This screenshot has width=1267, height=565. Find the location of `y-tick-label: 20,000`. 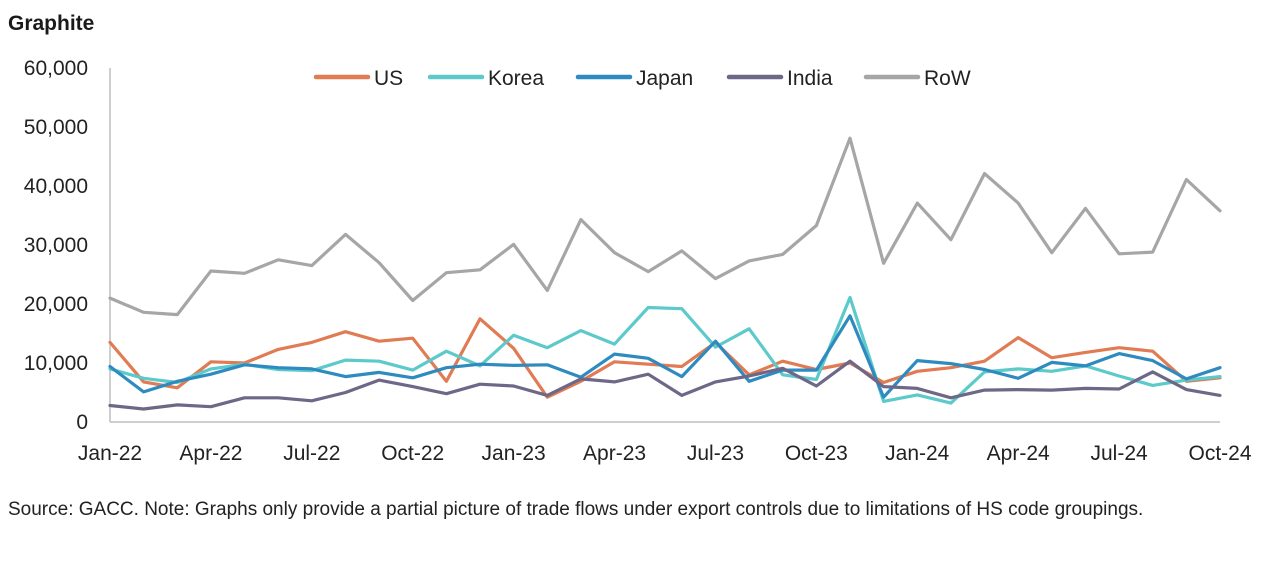

y-tick-label: 20,000 is located at coordinates (56, 304).